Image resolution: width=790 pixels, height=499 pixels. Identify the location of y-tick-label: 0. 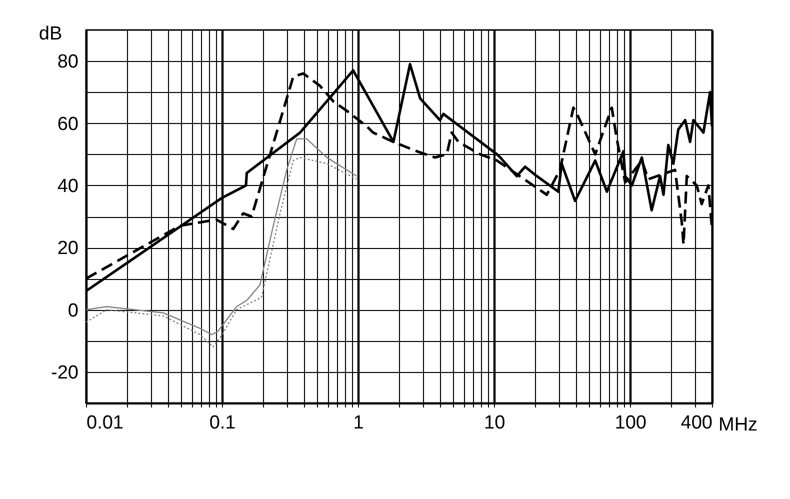
(73, 311).